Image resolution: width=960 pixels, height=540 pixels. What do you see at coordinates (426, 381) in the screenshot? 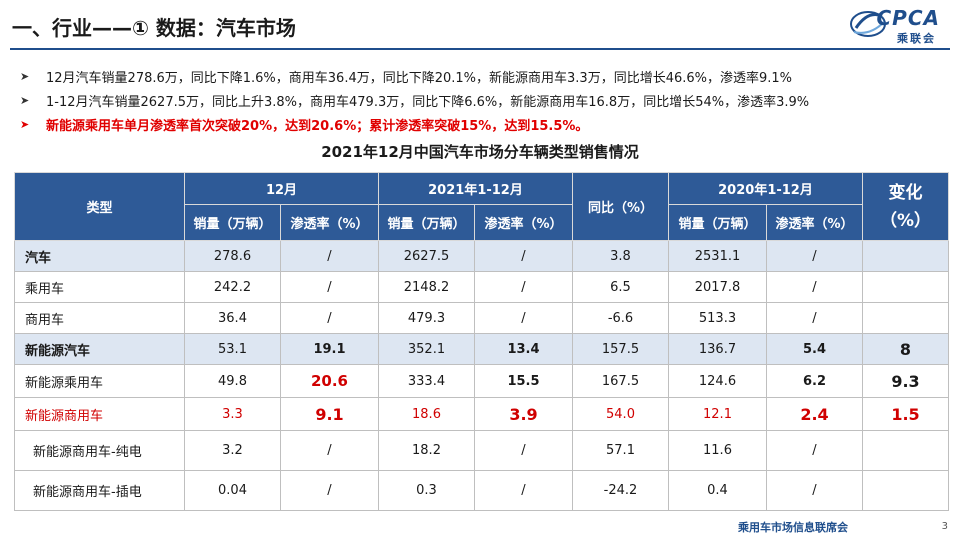
I see `cell-ytd-sales: 333.4` at bounding box center [426, 381].